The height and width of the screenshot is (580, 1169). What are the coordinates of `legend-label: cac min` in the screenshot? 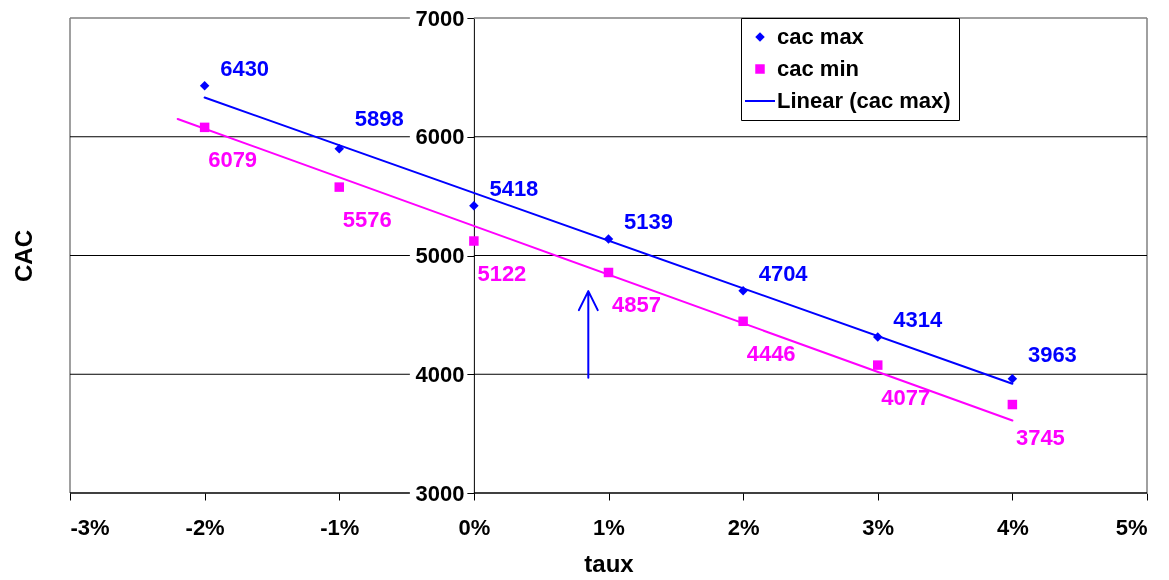 It's located at (818, 68).